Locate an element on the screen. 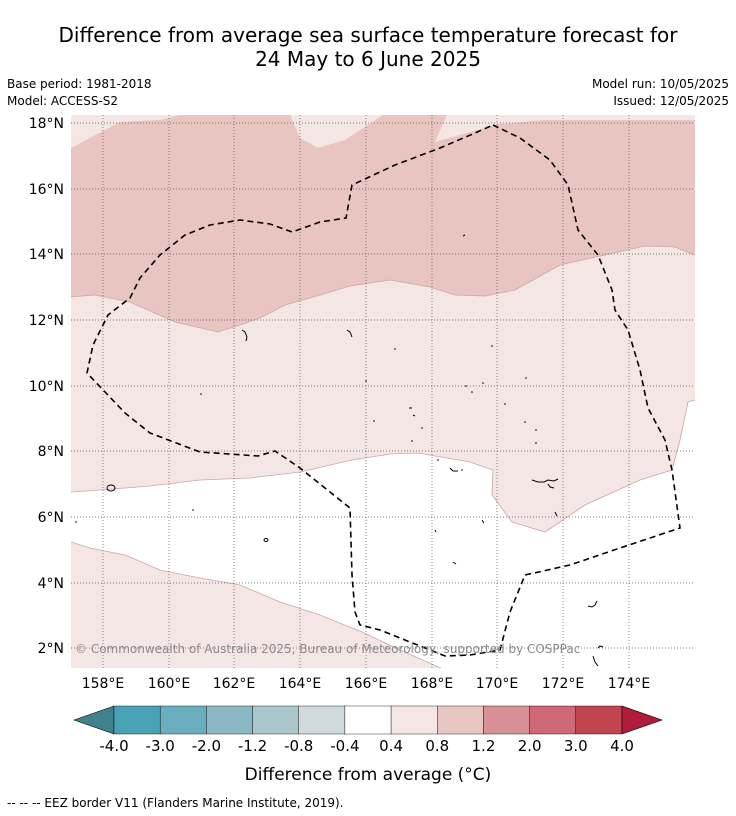  lat-label: 10°N is located at coordinates (46, 387).